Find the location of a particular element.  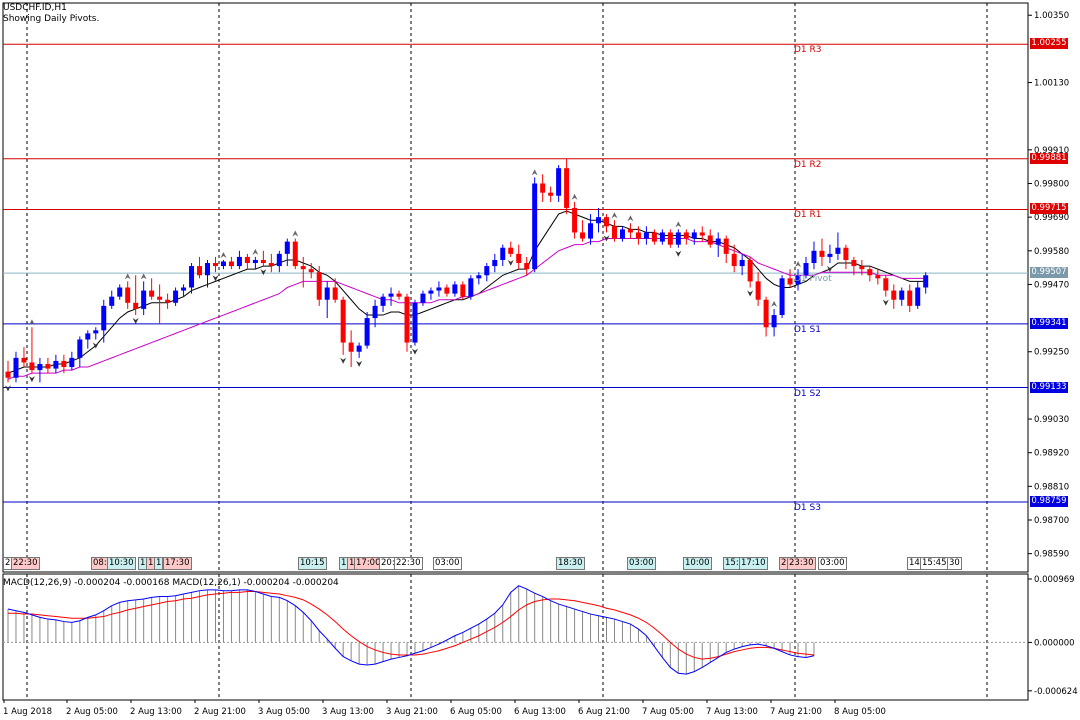

time-axis-label: 7 Aug 05:00 is located at coordinates (668, 712).